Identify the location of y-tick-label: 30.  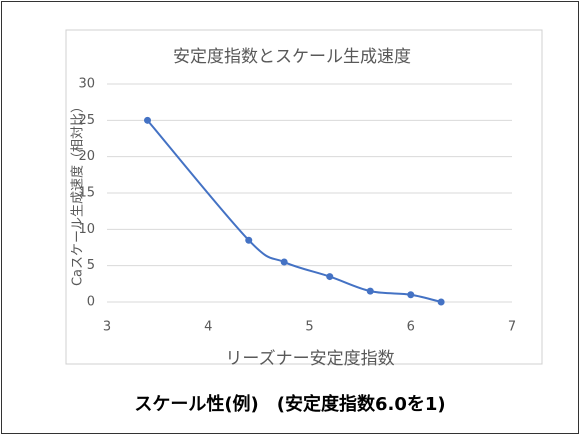
(86, 84).